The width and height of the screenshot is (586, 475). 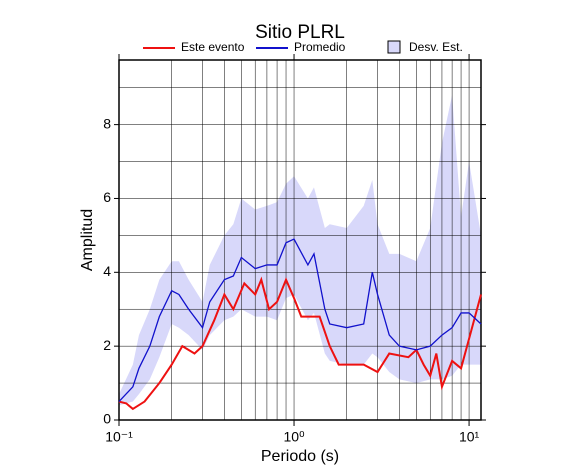 I want to click on y-tick-label: 0, so click(x=107, y=419).